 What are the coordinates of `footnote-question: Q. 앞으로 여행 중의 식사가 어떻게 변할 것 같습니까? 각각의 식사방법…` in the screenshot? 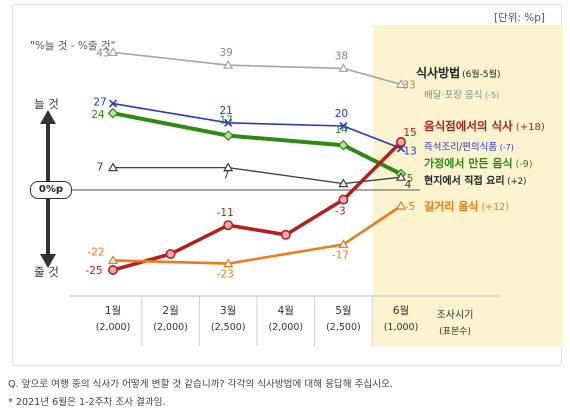 It's located at (200, 384).